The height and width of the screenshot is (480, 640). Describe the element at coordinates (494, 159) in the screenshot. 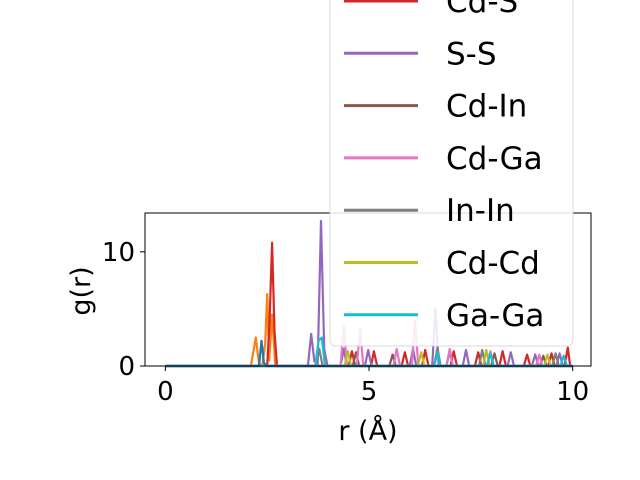

I see `legend-label-cd-ga: Cd-Ga` at that location.